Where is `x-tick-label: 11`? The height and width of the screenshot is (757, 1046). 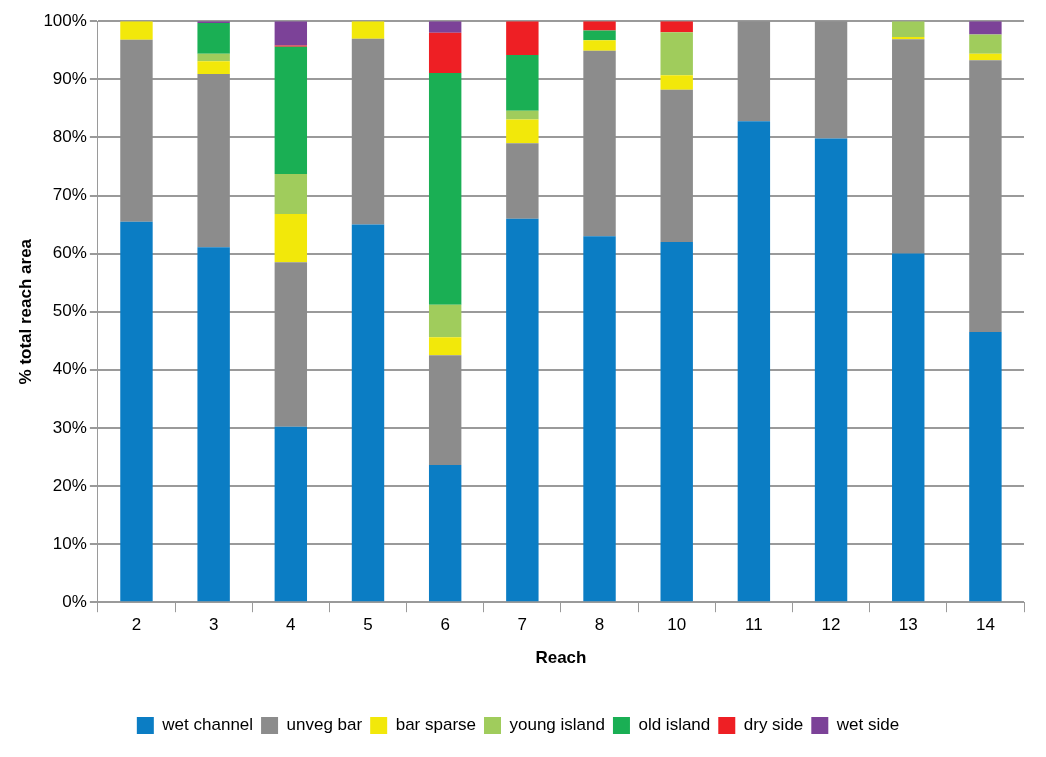 x-tick-label: 11 is located at coordinates (754, 625).